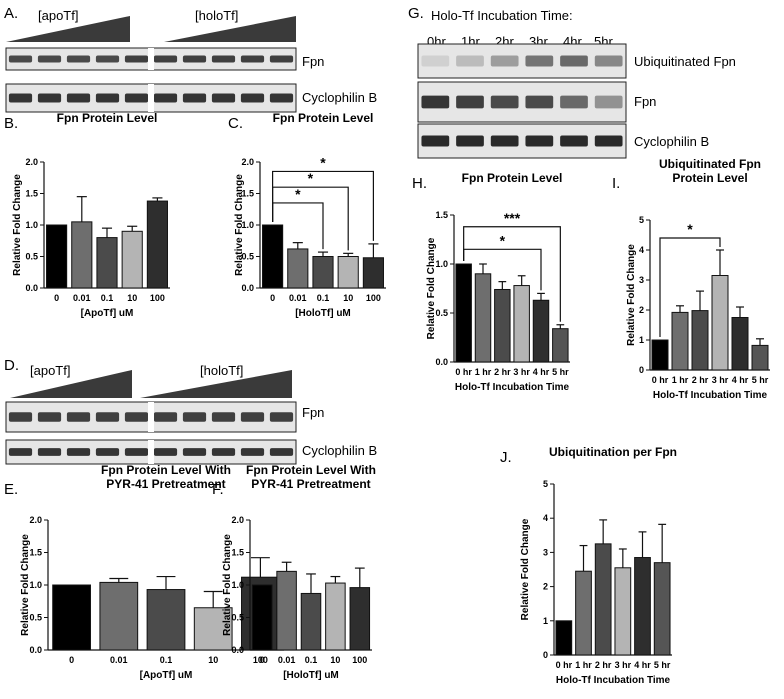 The image size is (784, 699). Describe the element at coordinates (720, 380) in the screenshot. I see `chart-i-xtick-label-3: 3 hr` at that location.